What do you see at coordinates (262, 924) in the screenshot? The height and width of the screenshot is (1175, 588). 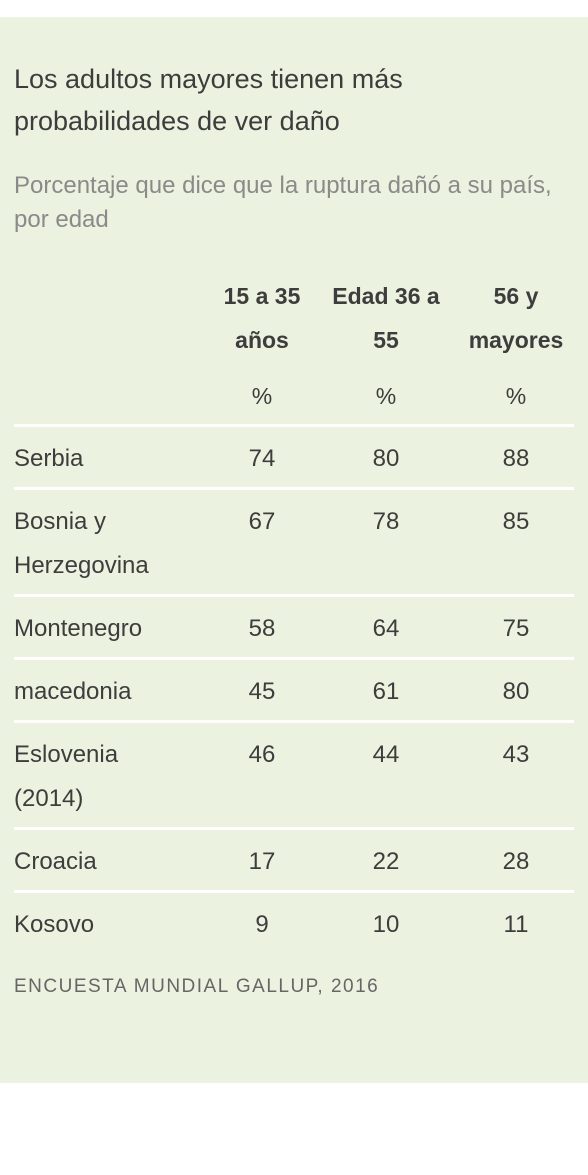 I see `table-cell-value: 9` at bounding box center [262, 924].